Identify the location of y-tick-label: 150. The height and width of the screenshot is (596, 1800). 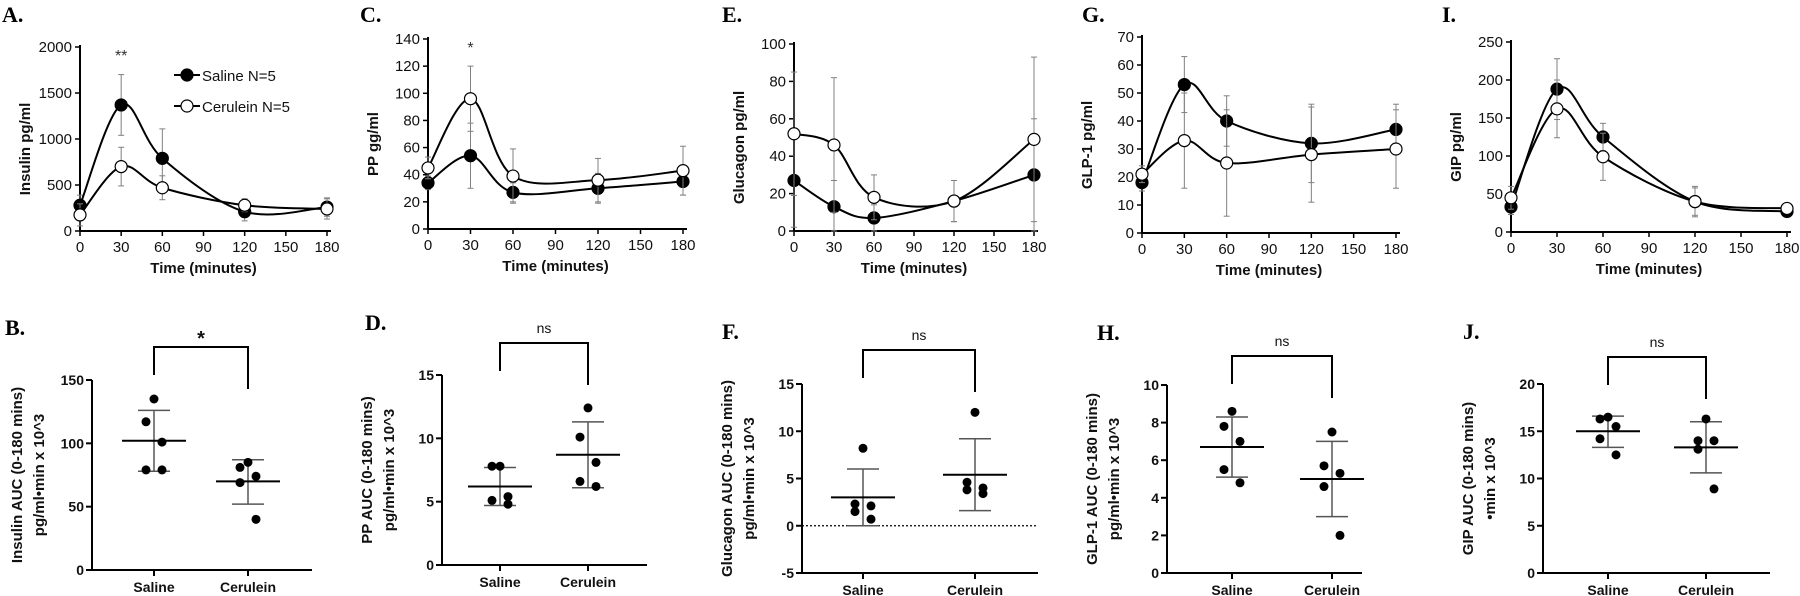
(1490, 118).